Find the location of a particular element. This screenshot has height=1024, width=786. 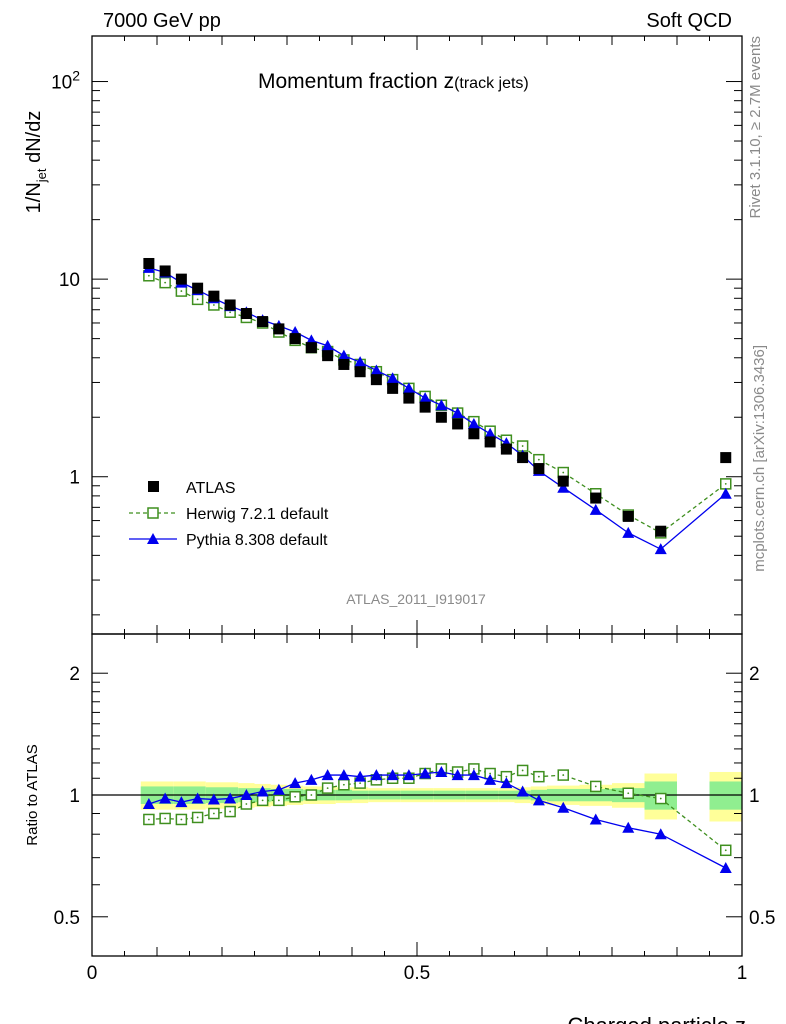

svg-text: 1/Njet dN/dz is located at coordinates (36, 162).